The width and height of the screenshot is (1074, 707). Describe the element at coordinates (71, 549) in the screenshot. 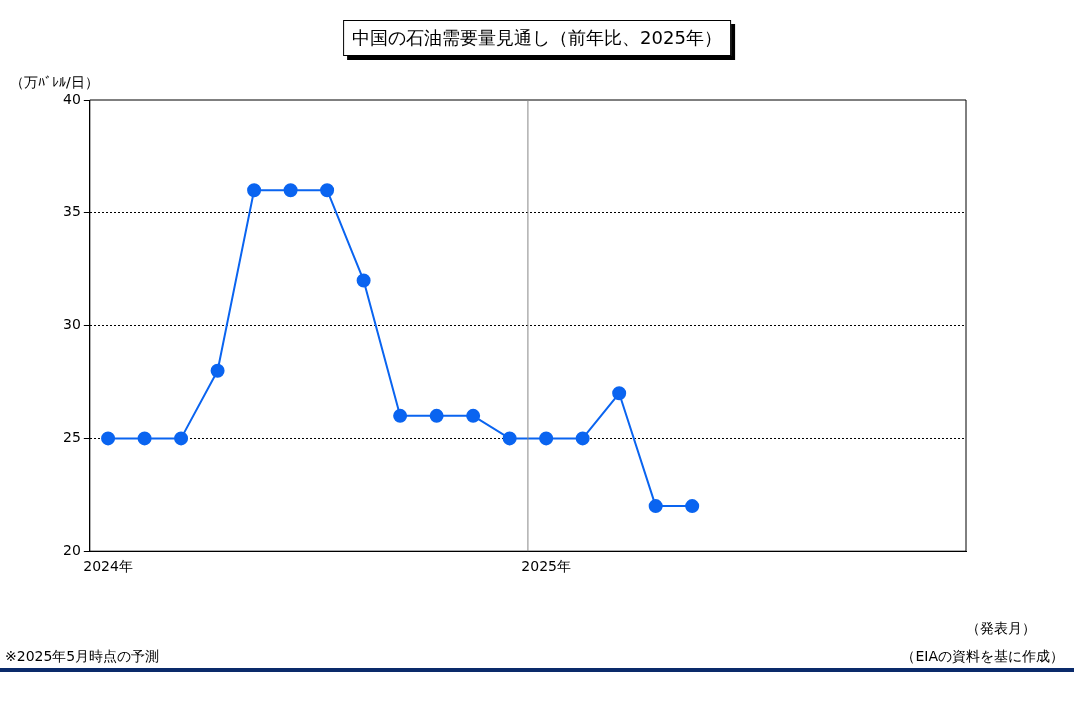

I see `y-tick-label: 20` at that location.